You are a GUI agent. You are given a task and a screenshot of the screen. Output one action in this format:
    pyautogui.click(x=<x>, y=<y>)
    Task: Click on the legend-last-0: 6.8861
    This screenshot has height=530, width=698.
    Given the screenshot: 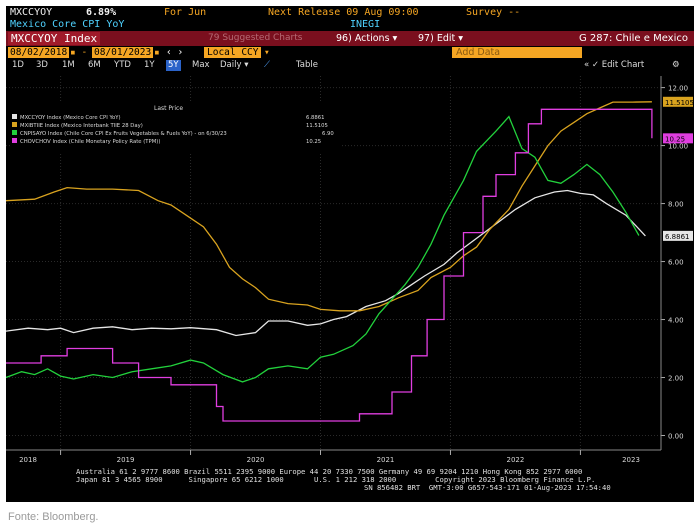 What is the action you would take?
    pyautogui.click(x=315, y=118)
    